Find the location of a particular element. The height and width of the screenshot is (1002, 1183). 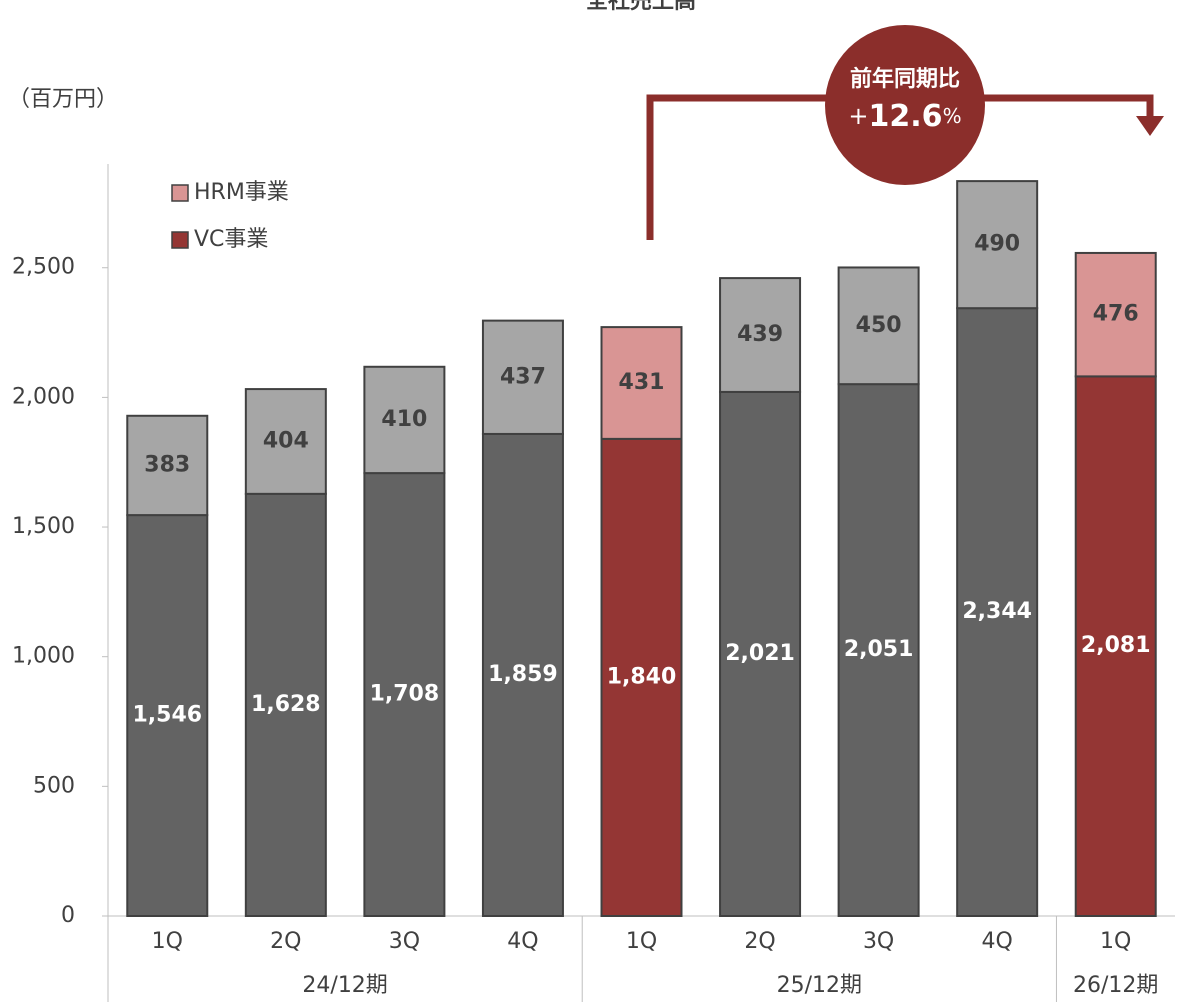

data-label: 476 is located at coordinates (1116, 314).